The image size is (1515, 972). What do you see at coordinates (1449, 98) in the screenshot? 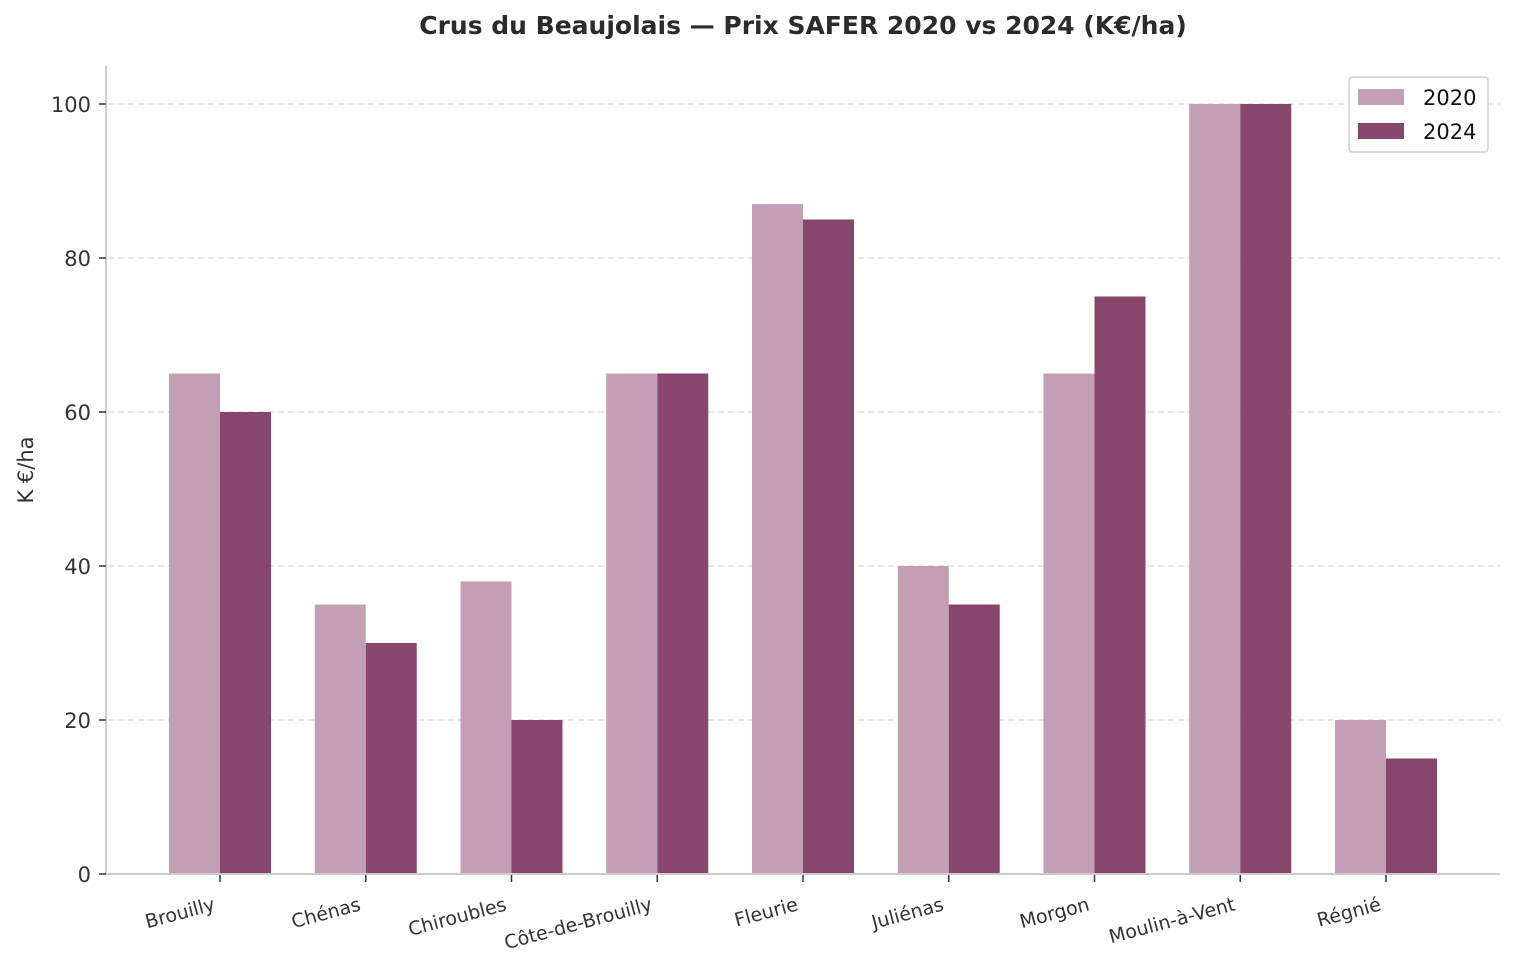
I see `legend-label-2020: 2020` at bounding box center [1449, 98].